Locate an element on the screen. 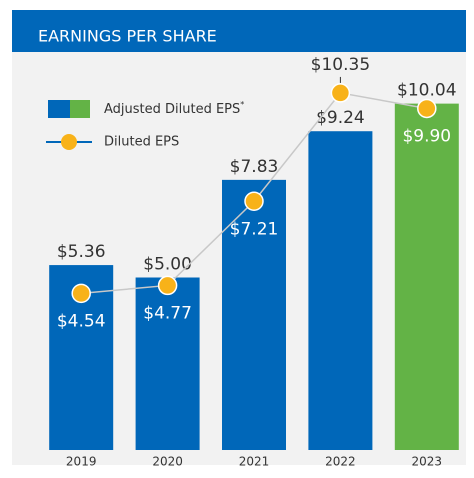  legend-label: Adjusted Diluted EPS* is located at coordinates (174, 108).